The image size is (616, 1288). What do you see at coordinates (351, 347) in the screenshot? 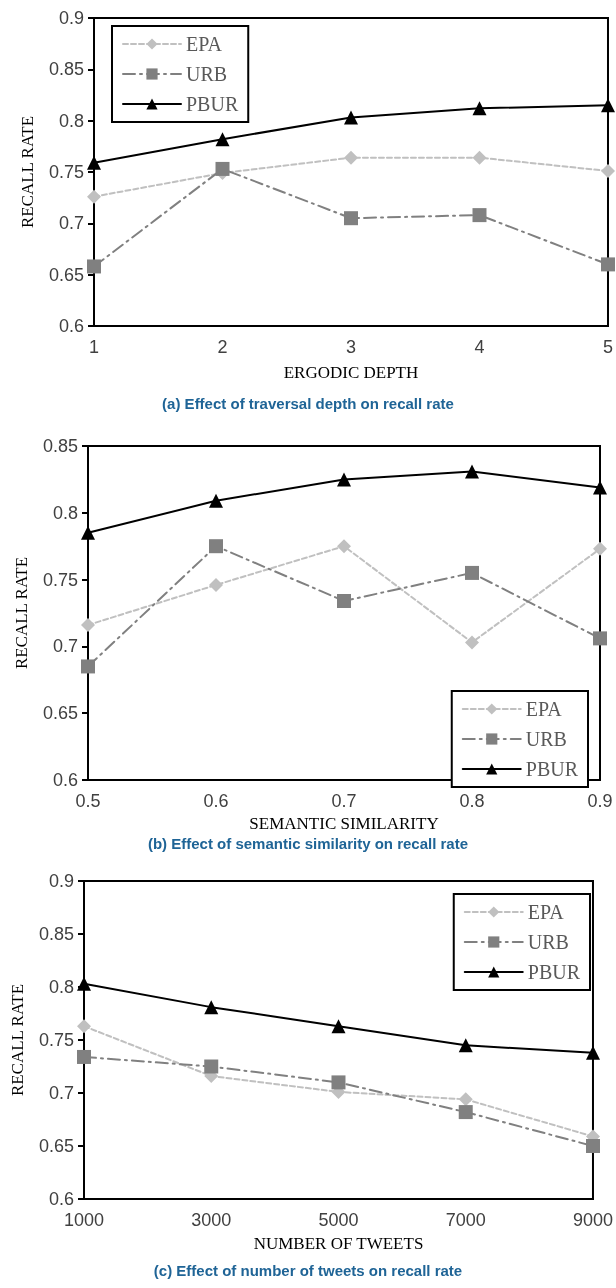
I see `x-tick-label: 3` at bounding box center [351, 347].